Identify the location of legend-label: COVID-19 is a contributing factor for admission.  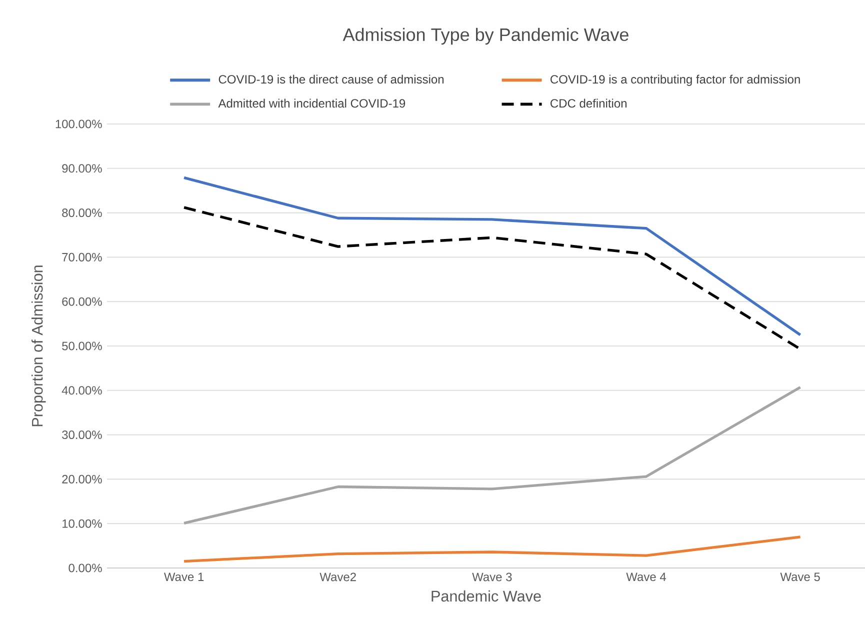
(675, 80).